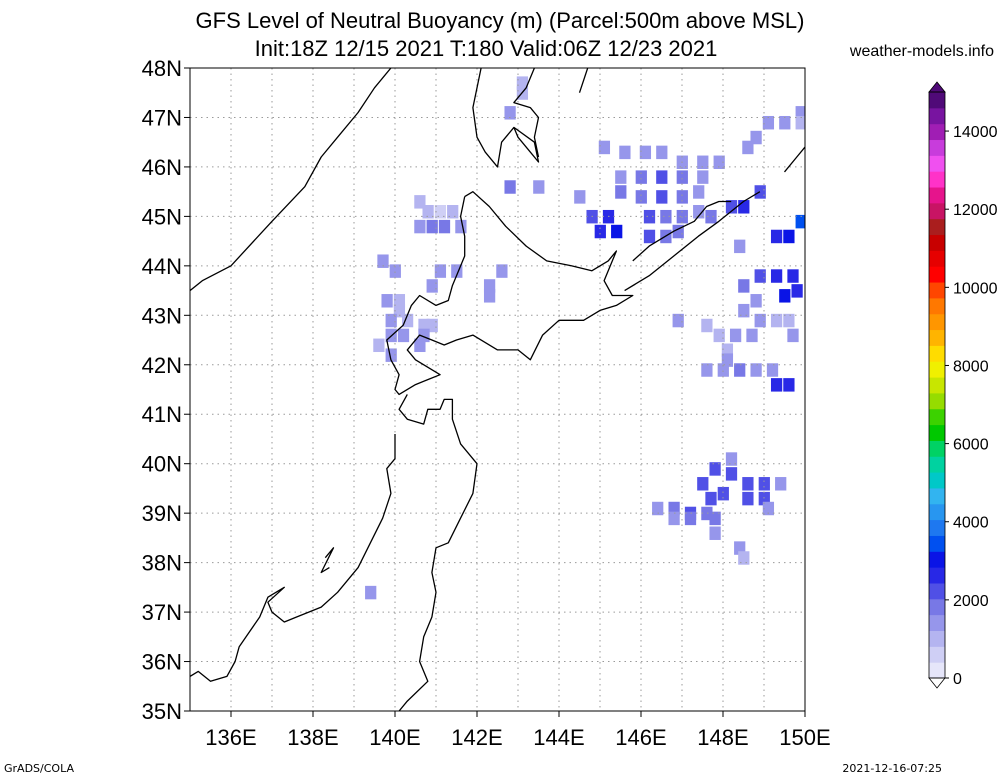  I want to click on x-tick-label: 144E, so click(558, 737).